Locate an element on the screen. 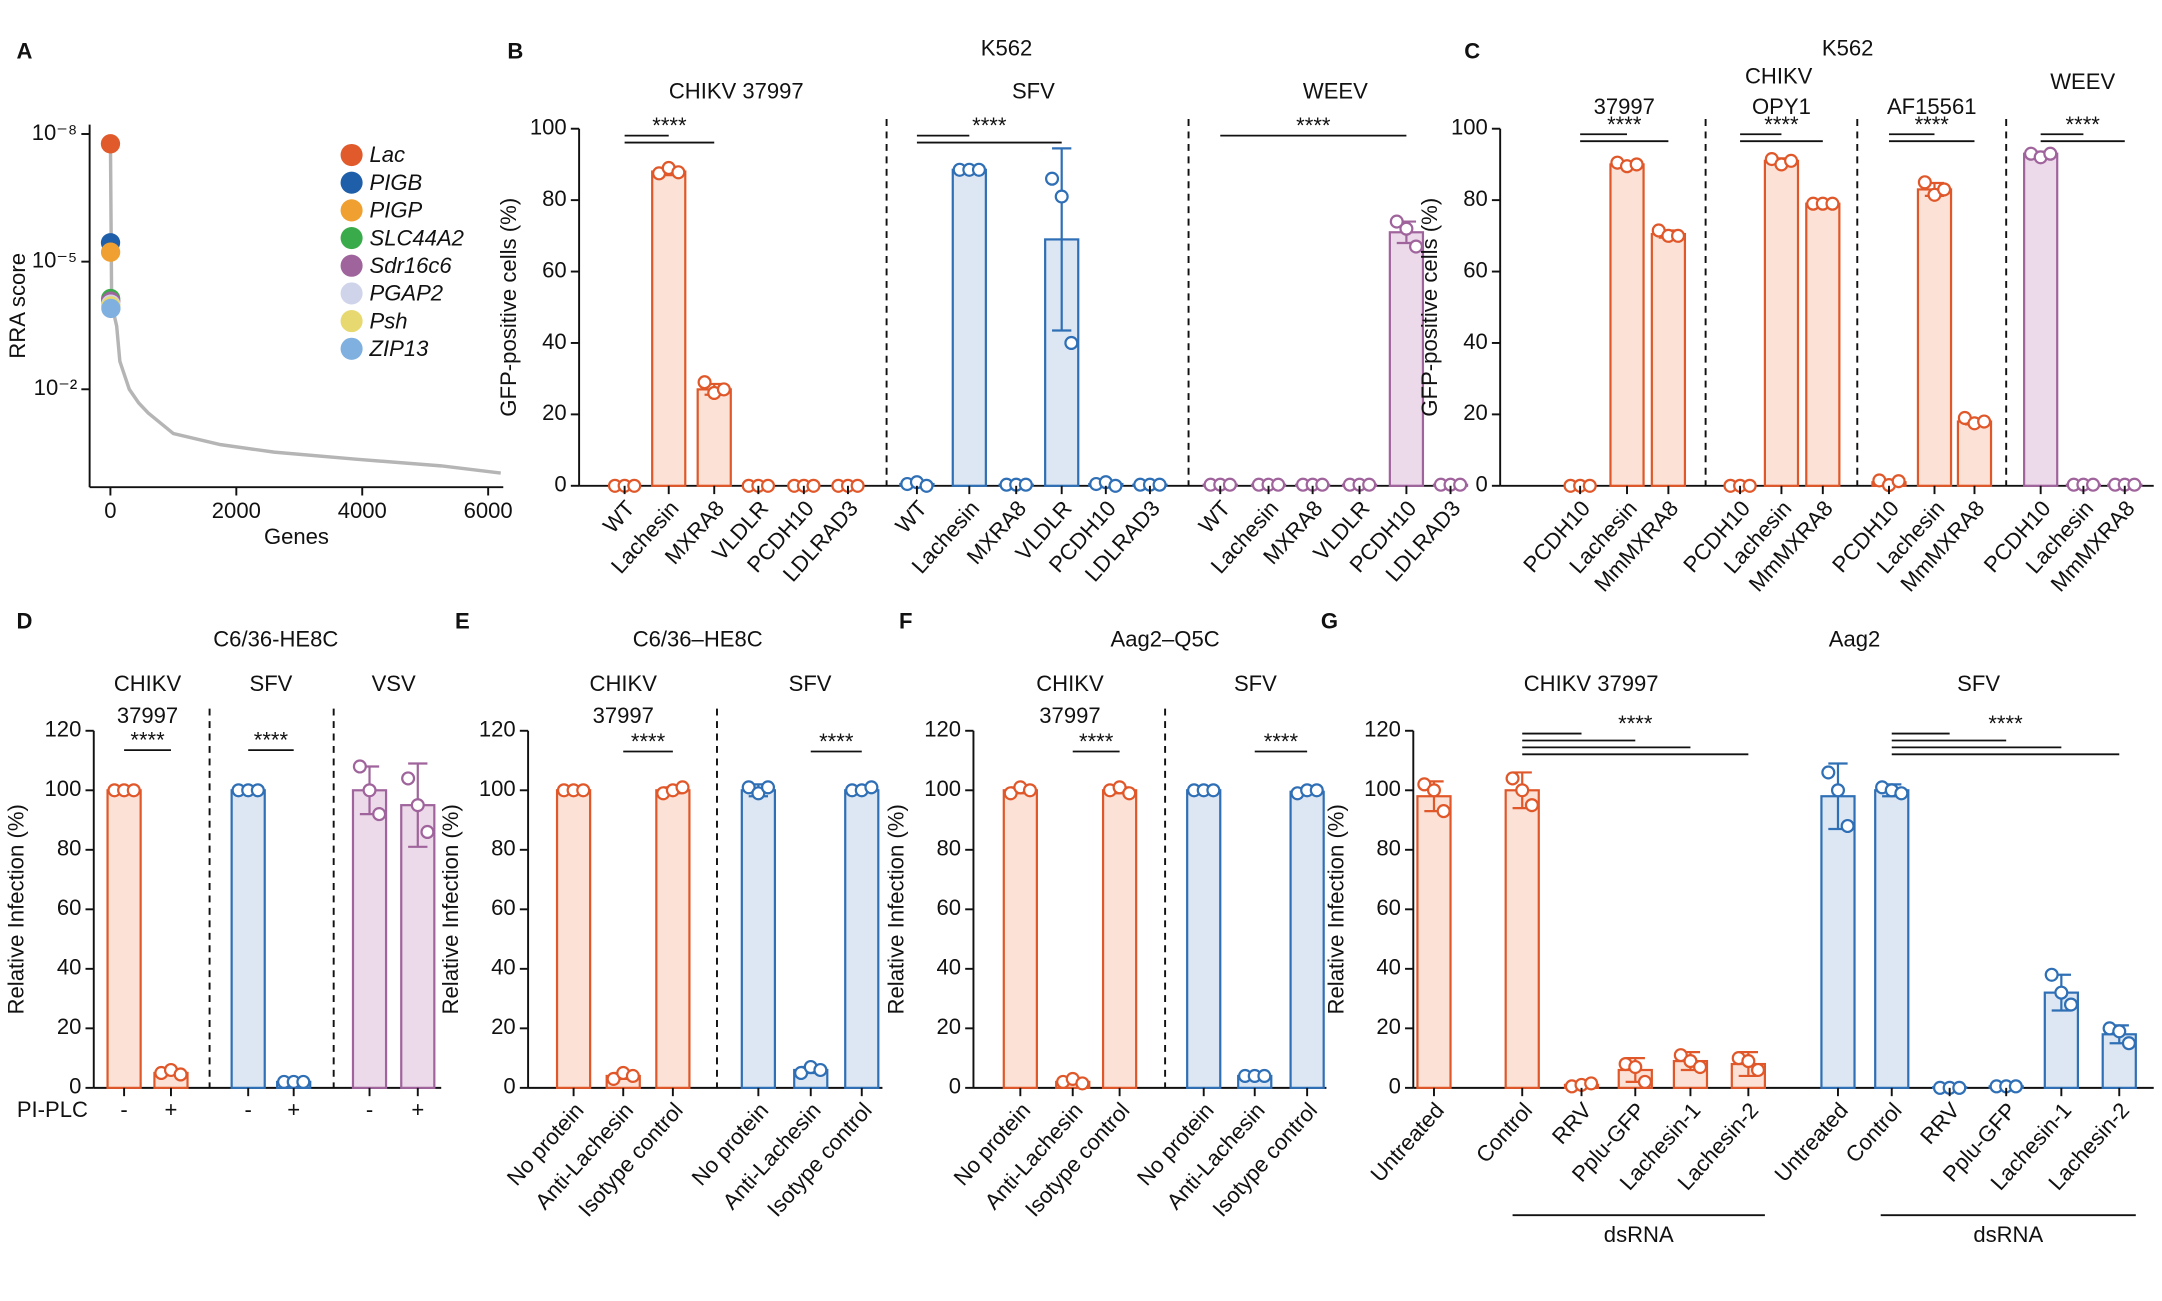  legend-label: PIGB is located at coordinates (396, 182).